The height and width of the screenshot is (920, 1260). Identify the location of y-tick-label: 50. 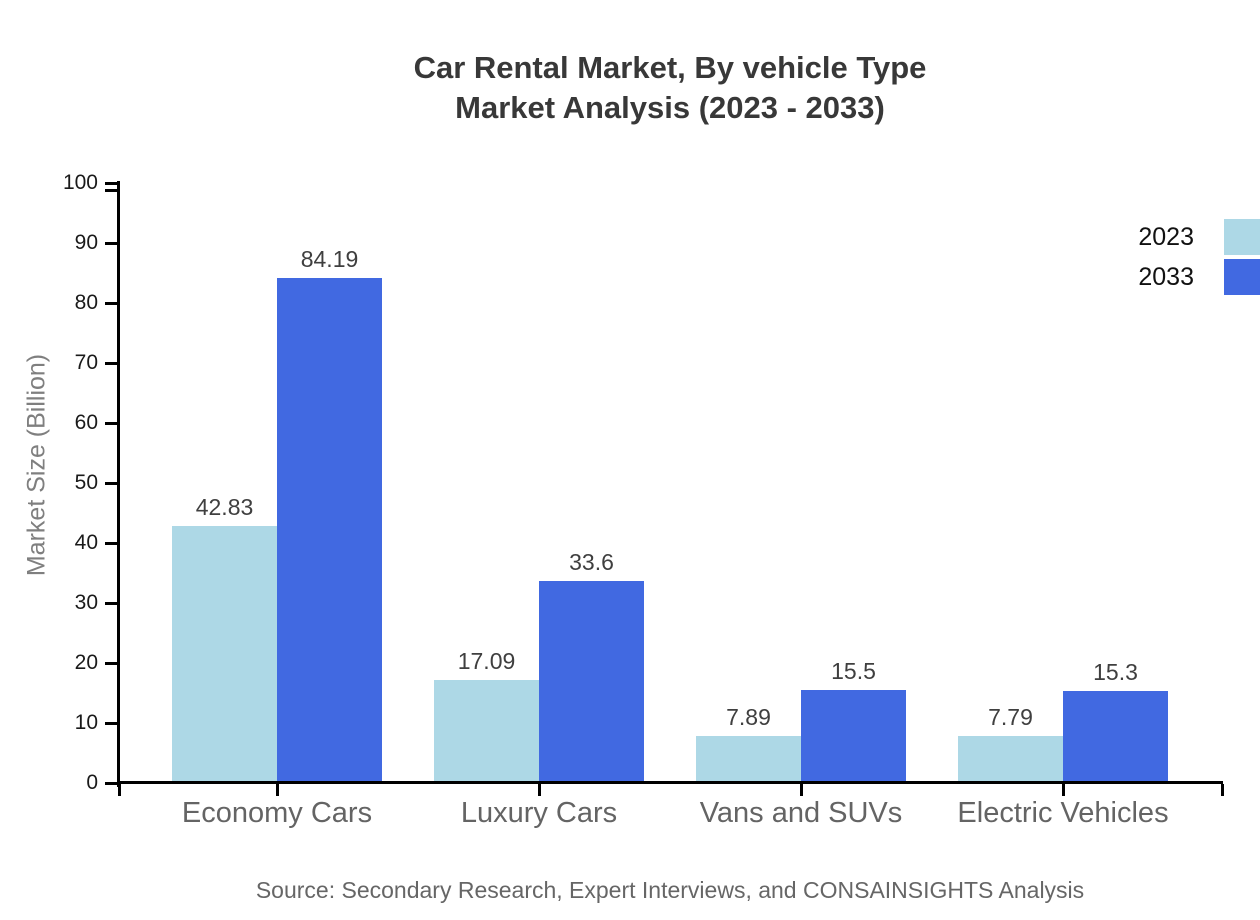
(86, 482).